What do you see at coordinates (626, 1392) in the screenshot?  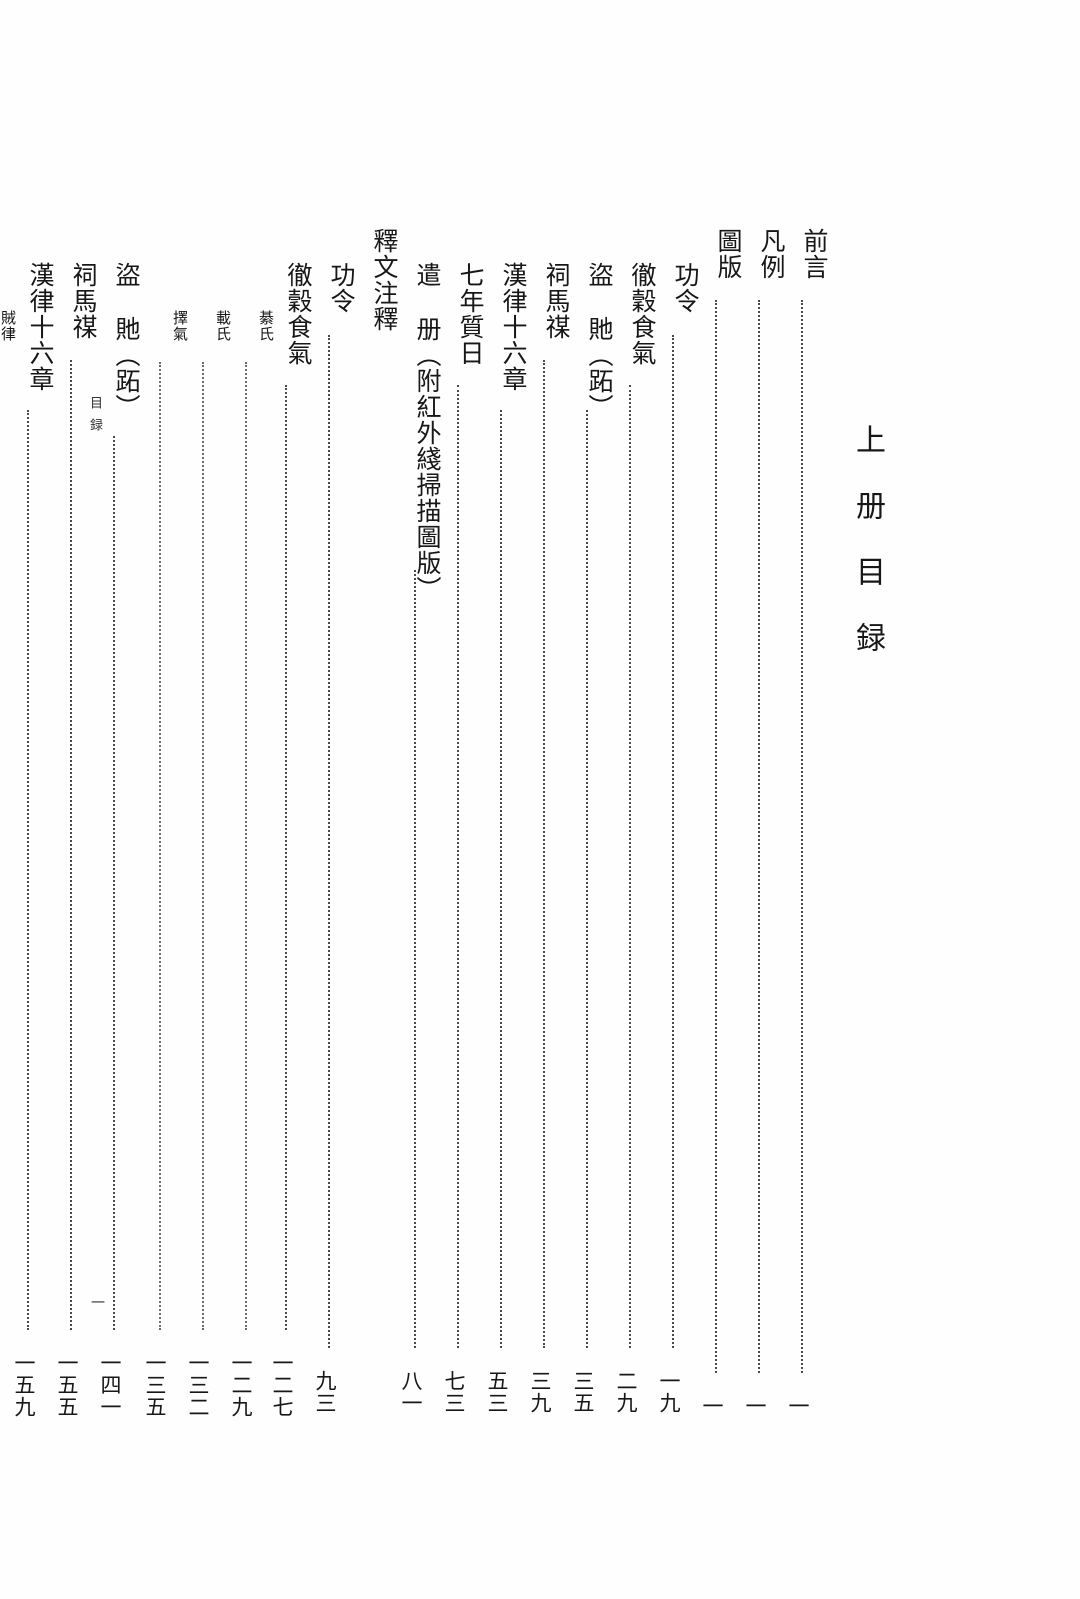 I see `toc-entry-page-number: 二九` at bounding box center [626, 1392].